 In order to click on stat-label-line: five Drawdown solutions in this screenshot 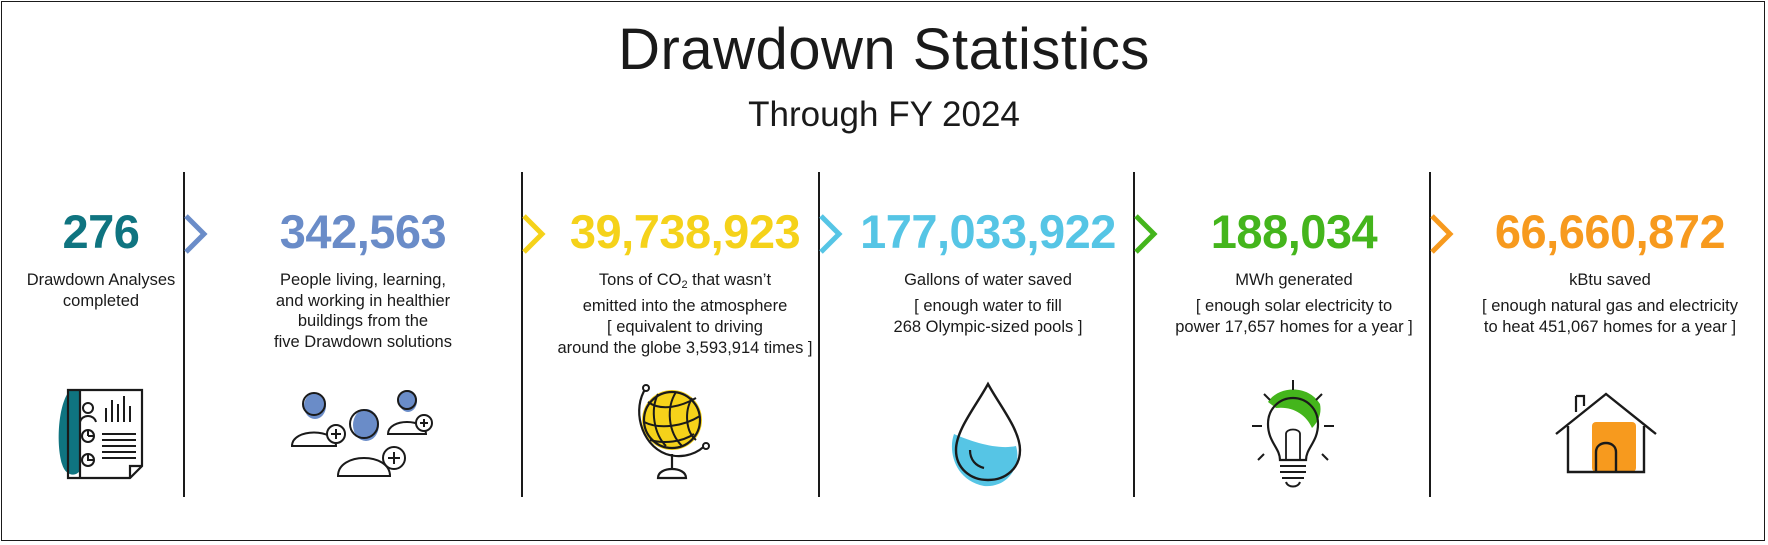, I will do `click(363, 341)`.